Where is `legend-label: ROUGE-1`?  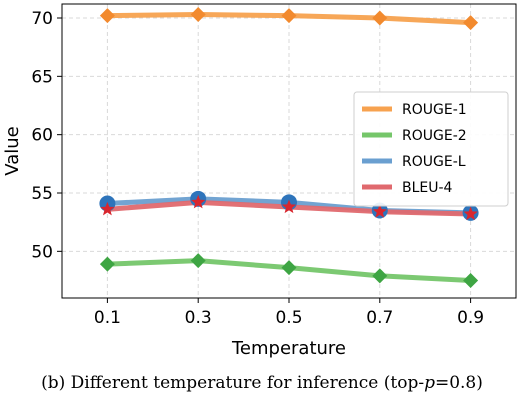 legend-label: ROUGE-1 is located at coordinates (434, 110).